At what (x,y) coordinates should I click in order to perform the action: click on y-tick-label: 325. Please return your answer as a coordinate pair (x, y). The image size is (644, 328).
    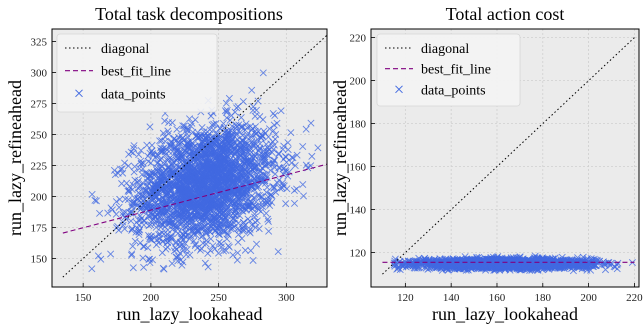
    Looking at the image, I should click on (39, 42).